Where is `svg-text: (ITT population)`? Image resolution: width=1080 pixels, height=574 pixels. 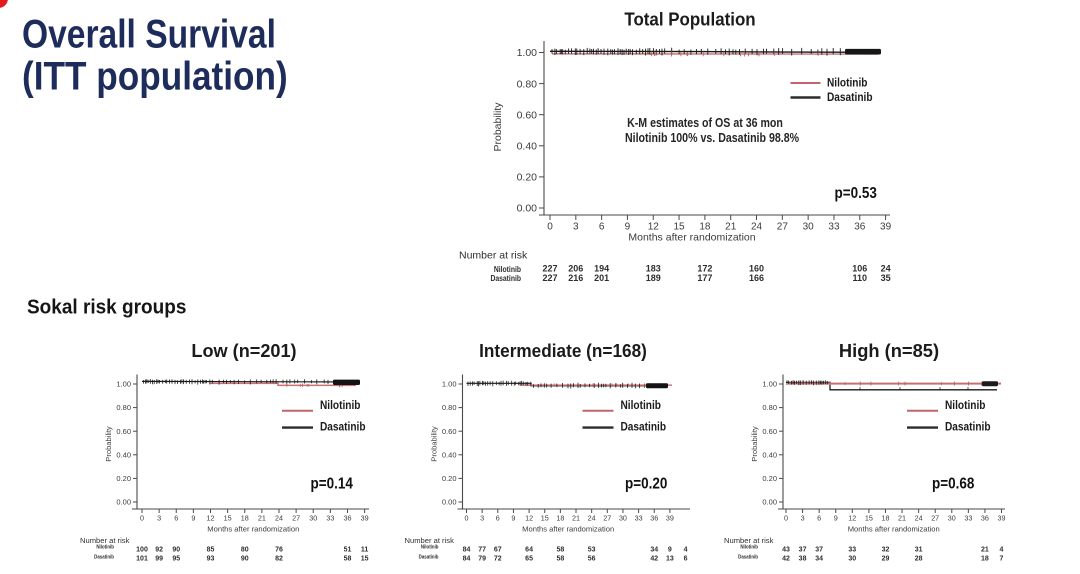
svg-text: (ITT population) is located at coordinates (155, 75).